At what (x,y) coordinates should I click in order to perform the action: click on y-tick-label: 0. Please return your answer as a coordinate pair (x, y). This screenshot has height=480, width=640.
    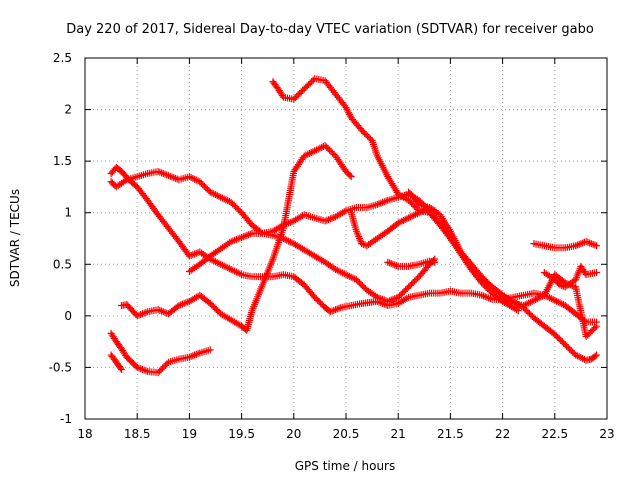
    Looking at the image, I should click on (68, 316).